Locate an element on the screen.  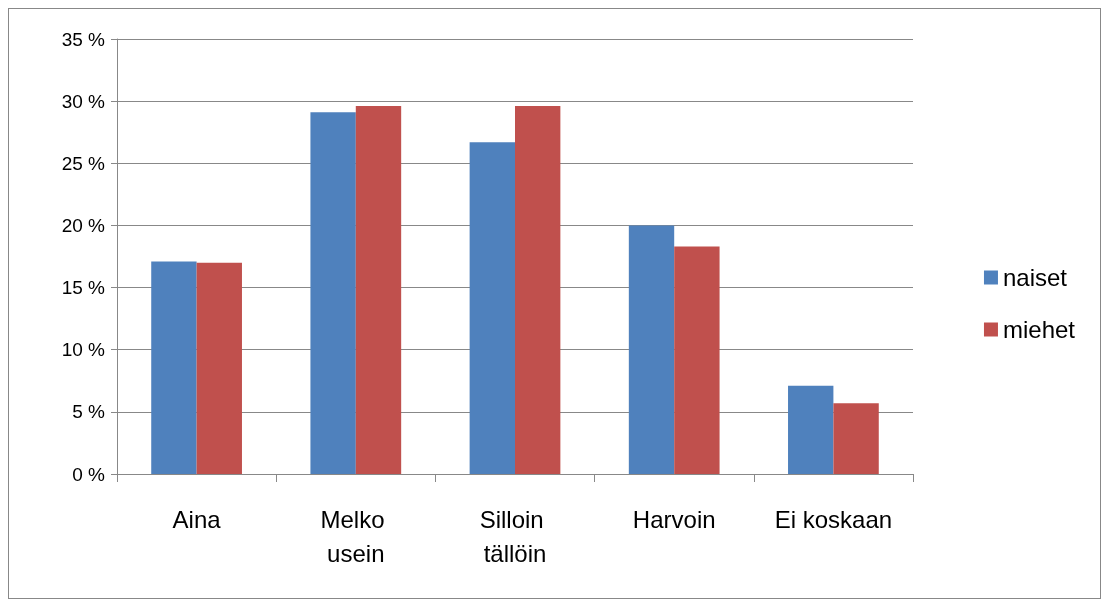
x-tick-label: Ei koskaan is located at coordinates (833, 519).